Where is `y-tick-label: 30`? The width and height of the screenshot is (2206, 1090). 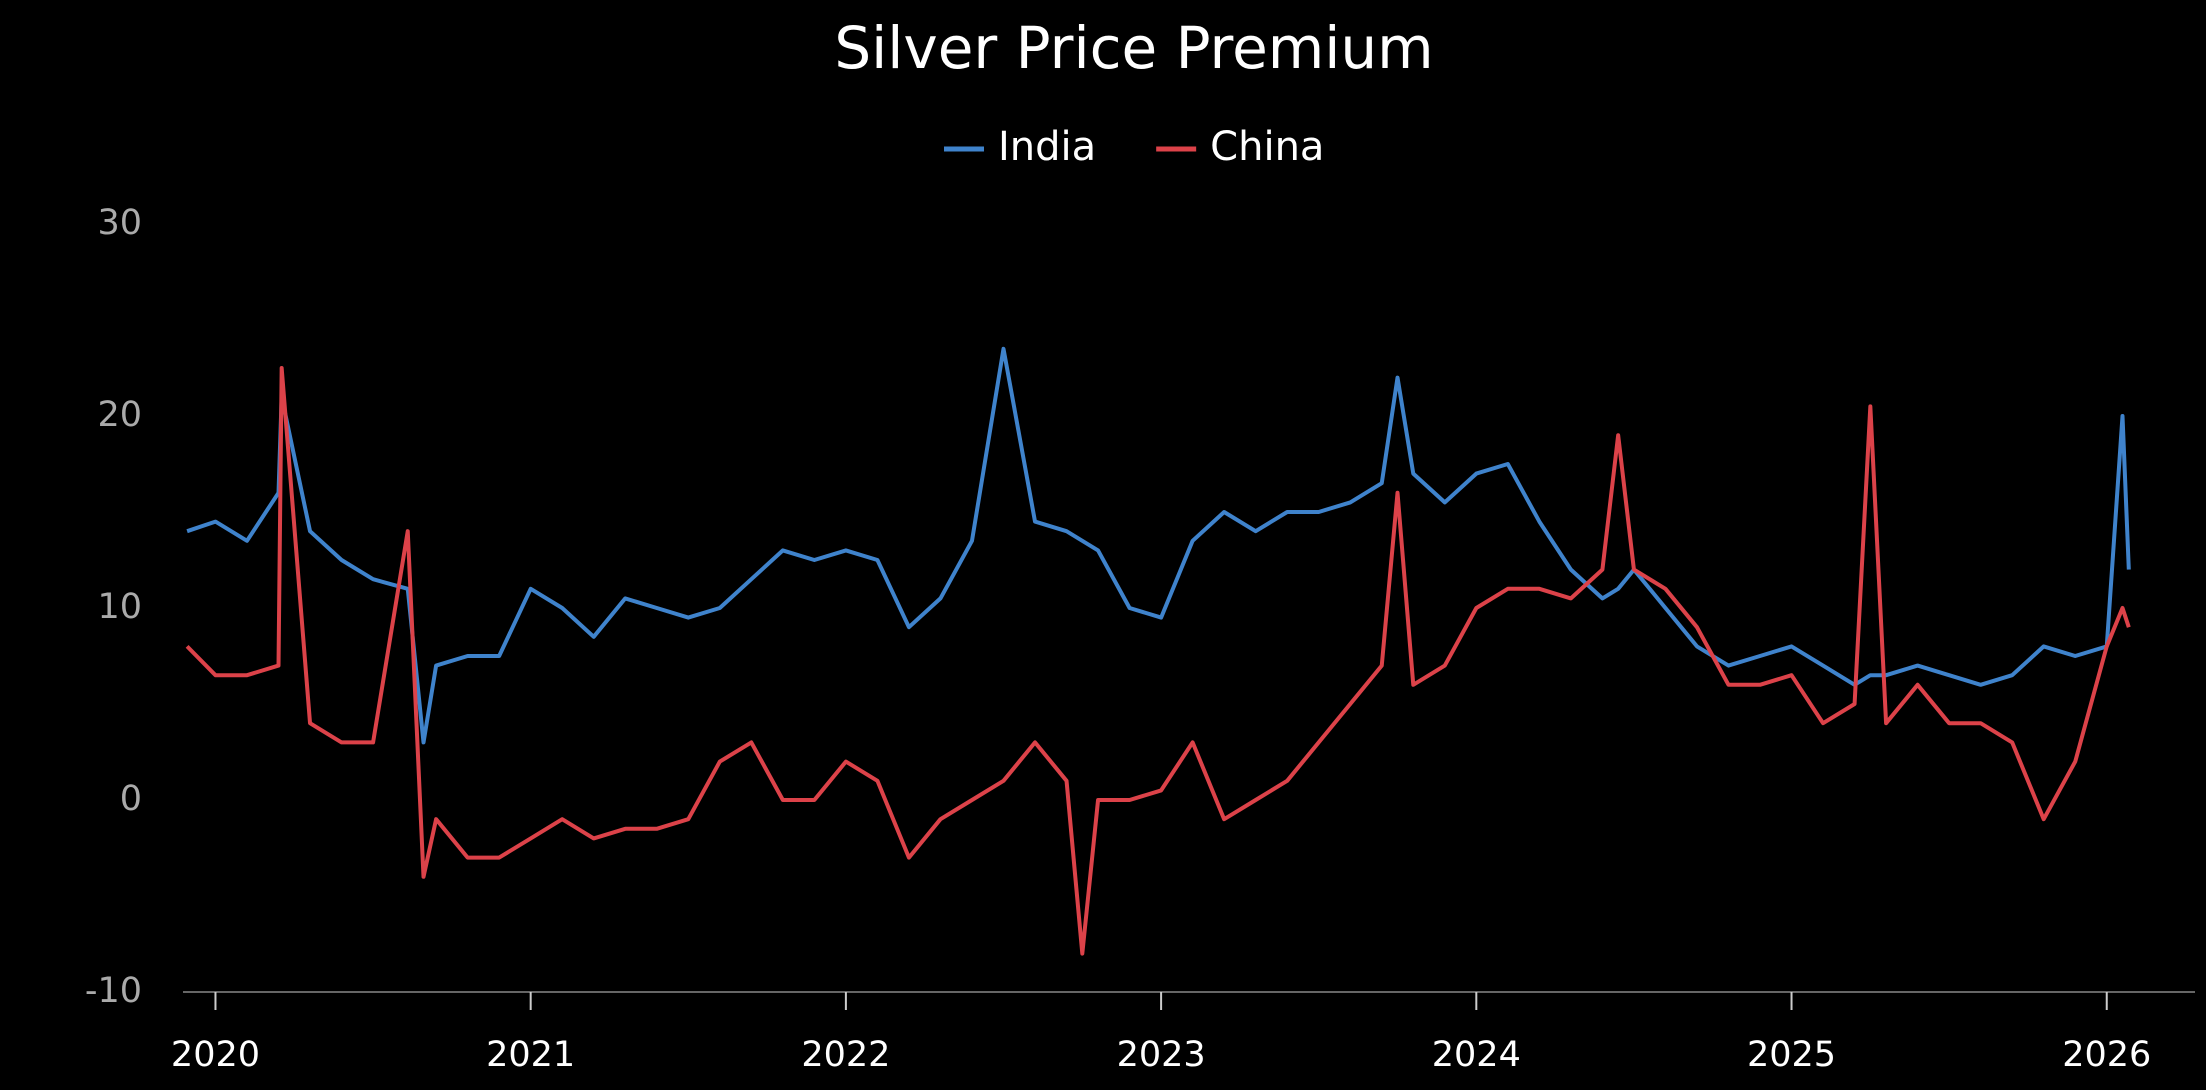 y-tick-label: 30 is located at coordinates (119, 223).